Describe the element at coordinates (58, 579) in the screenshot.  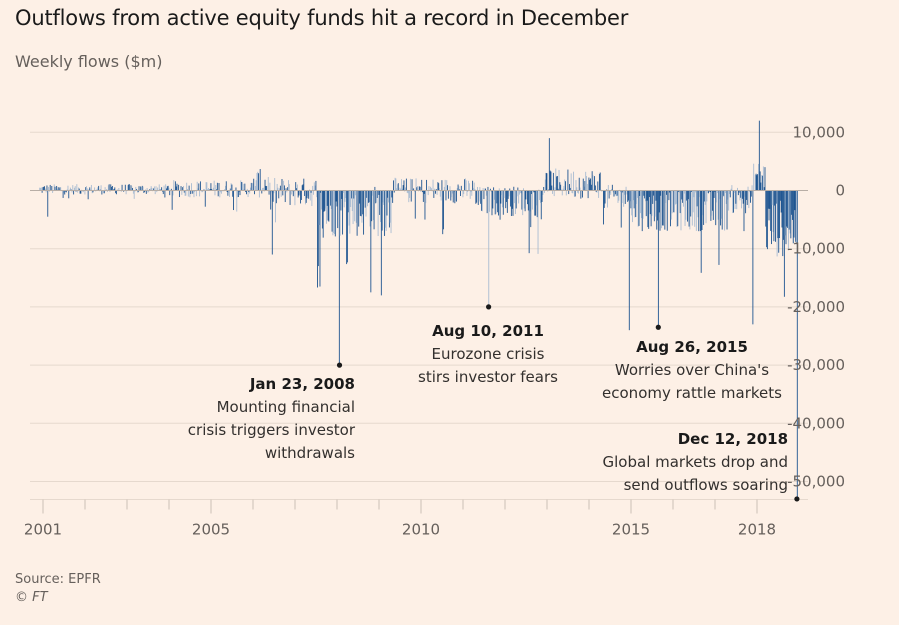
I see `source-text: Source: EPFR` at that location.